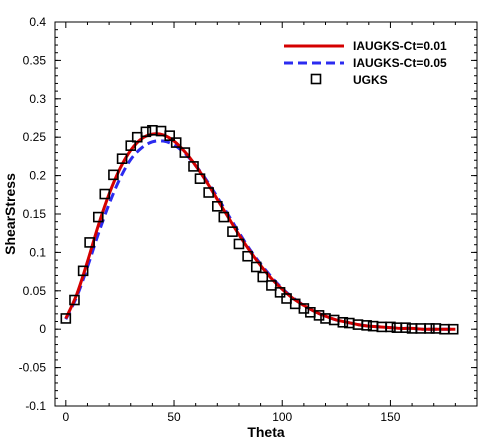  What do you see at coordinates (35, 60) in the screenshot?
I see `y-tick-label: 0.35` at bounding box center [35, 60].